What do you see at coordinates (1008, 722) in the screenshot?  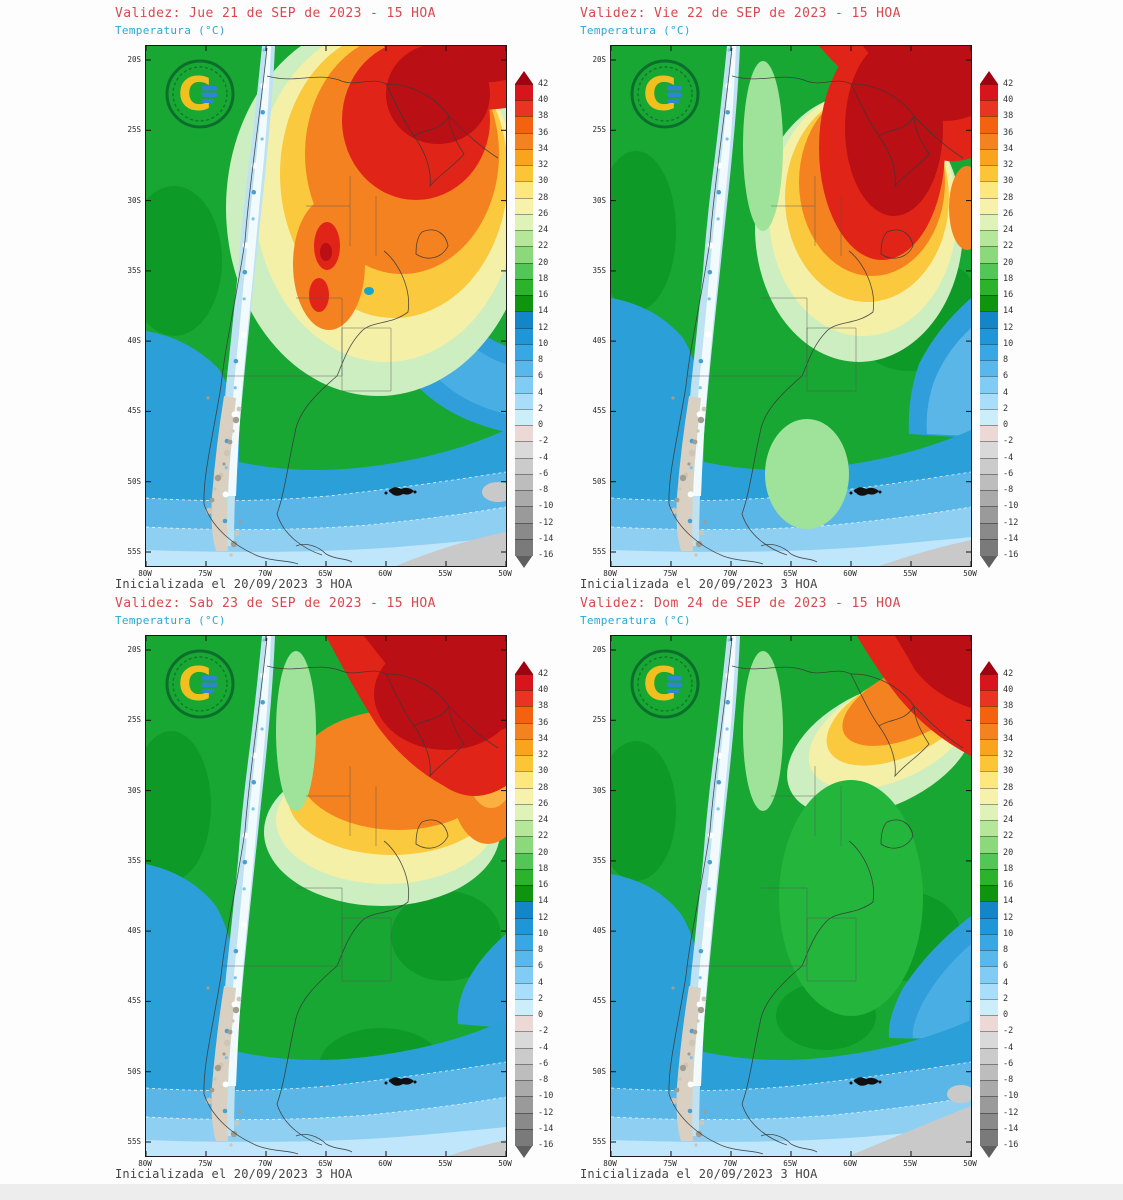 I see `colorbar-tick-label: 36` at bounding box center [1008, 722].